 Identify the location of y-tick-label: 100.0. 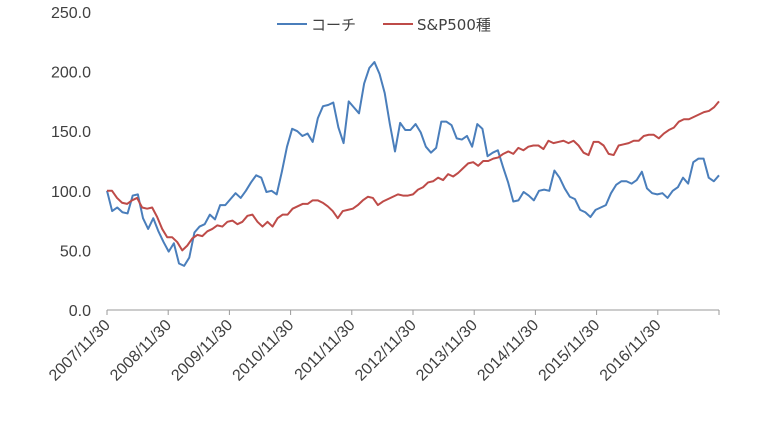
(71, 192).